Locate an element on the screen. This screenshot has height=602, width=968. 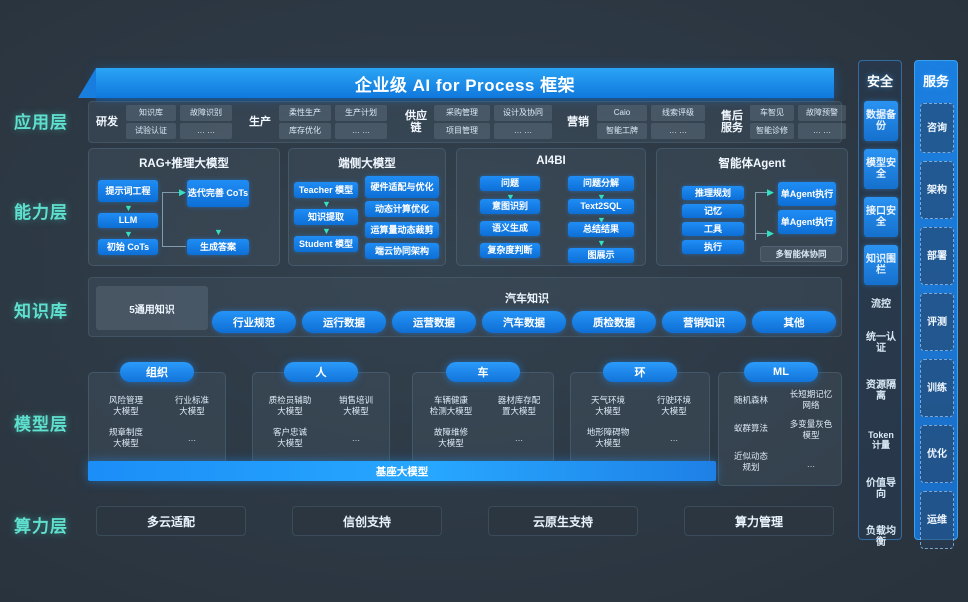
security-rail-item-api: 接口安全 is located at coordinates (881, 217).